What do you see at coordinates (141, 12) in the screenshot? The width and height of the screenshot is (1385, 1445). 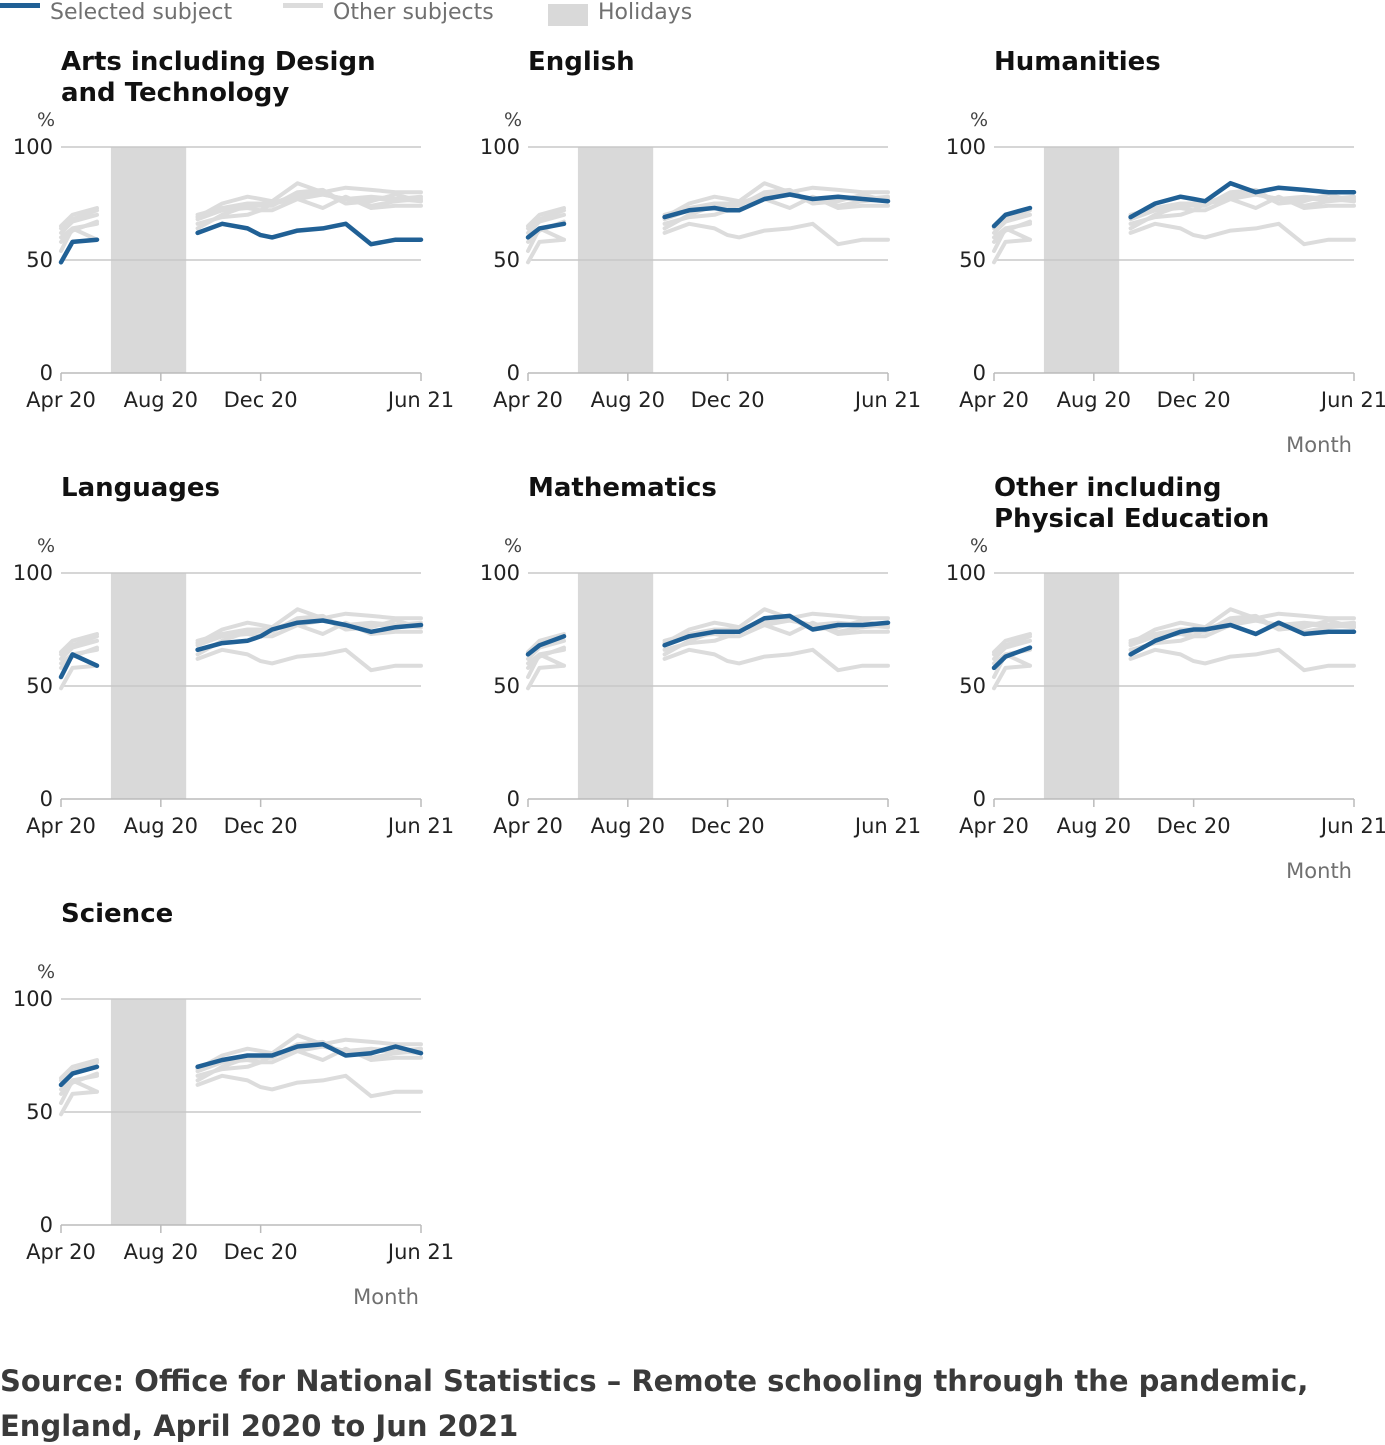 I see `legend-selected-label: Selected subject` at bounding box center [141, 12].